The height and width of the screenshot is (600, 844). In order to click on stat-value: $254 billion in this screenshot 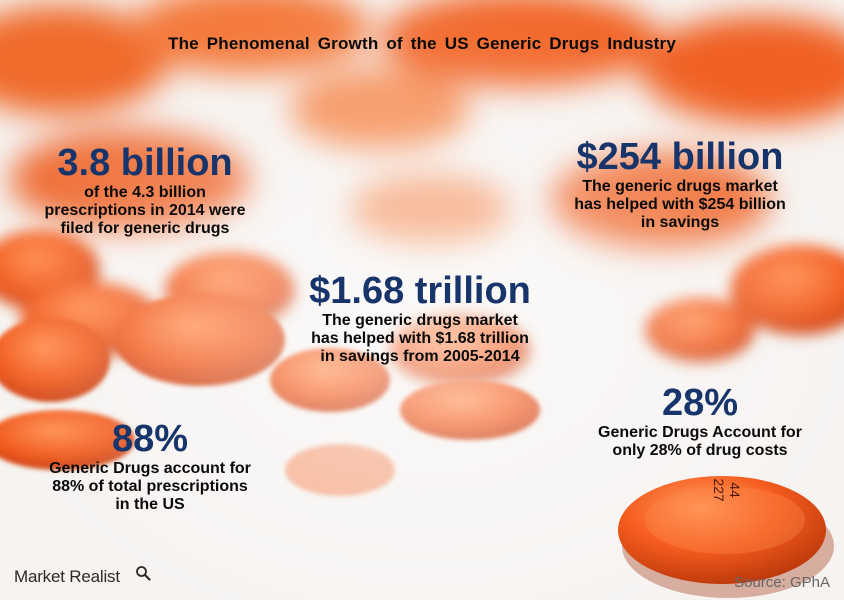, I will do `click(680, 157)`.